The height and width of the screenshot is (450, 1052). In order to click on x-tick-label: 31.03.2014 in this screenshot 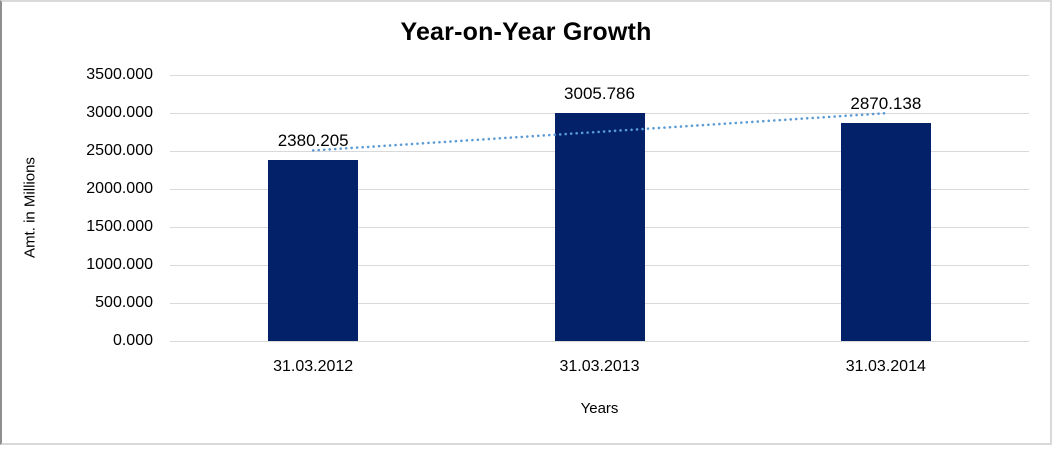, I will do `click(885, 366)`.